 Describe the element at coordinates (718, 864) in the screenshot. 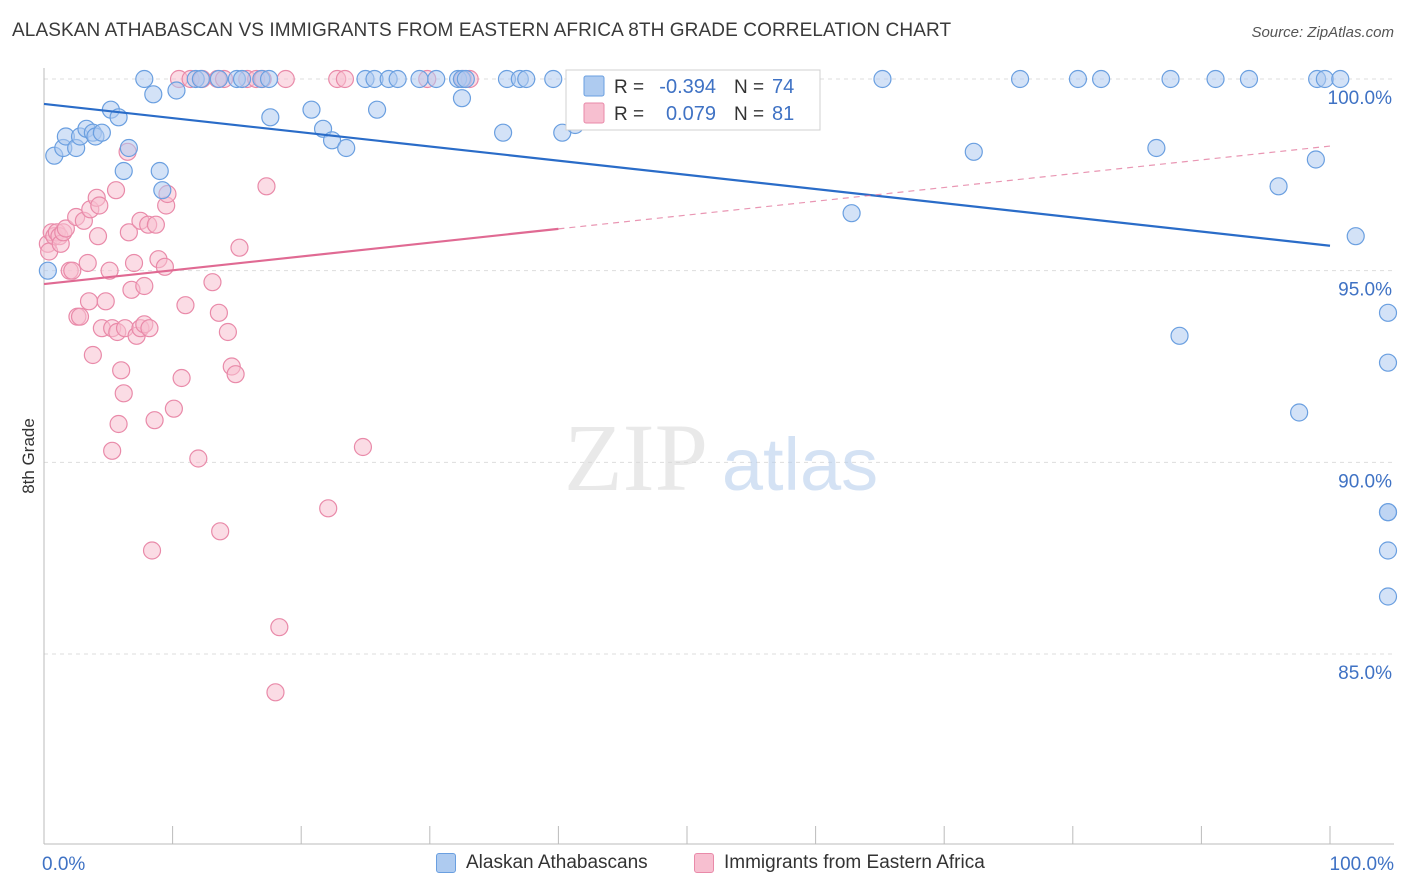

I see `x-tick-labels: 0.0% 100.0%` at that location.